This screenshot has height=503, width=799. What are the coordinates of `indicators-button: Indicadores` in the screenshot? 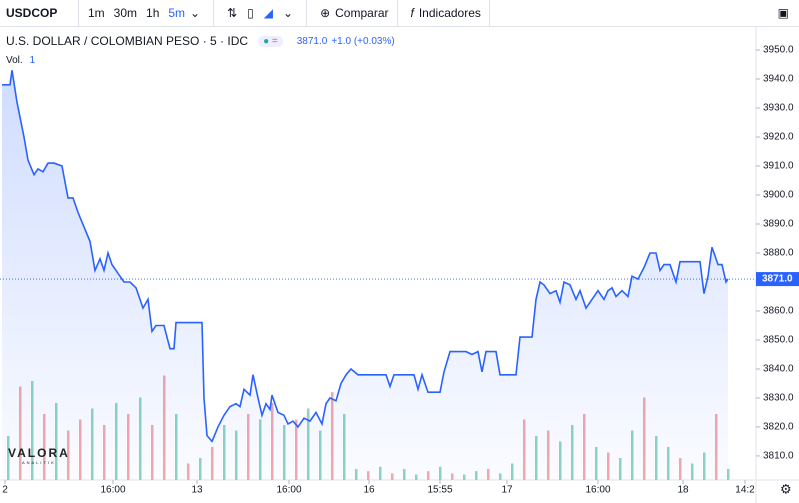 It's located at (449, 13).